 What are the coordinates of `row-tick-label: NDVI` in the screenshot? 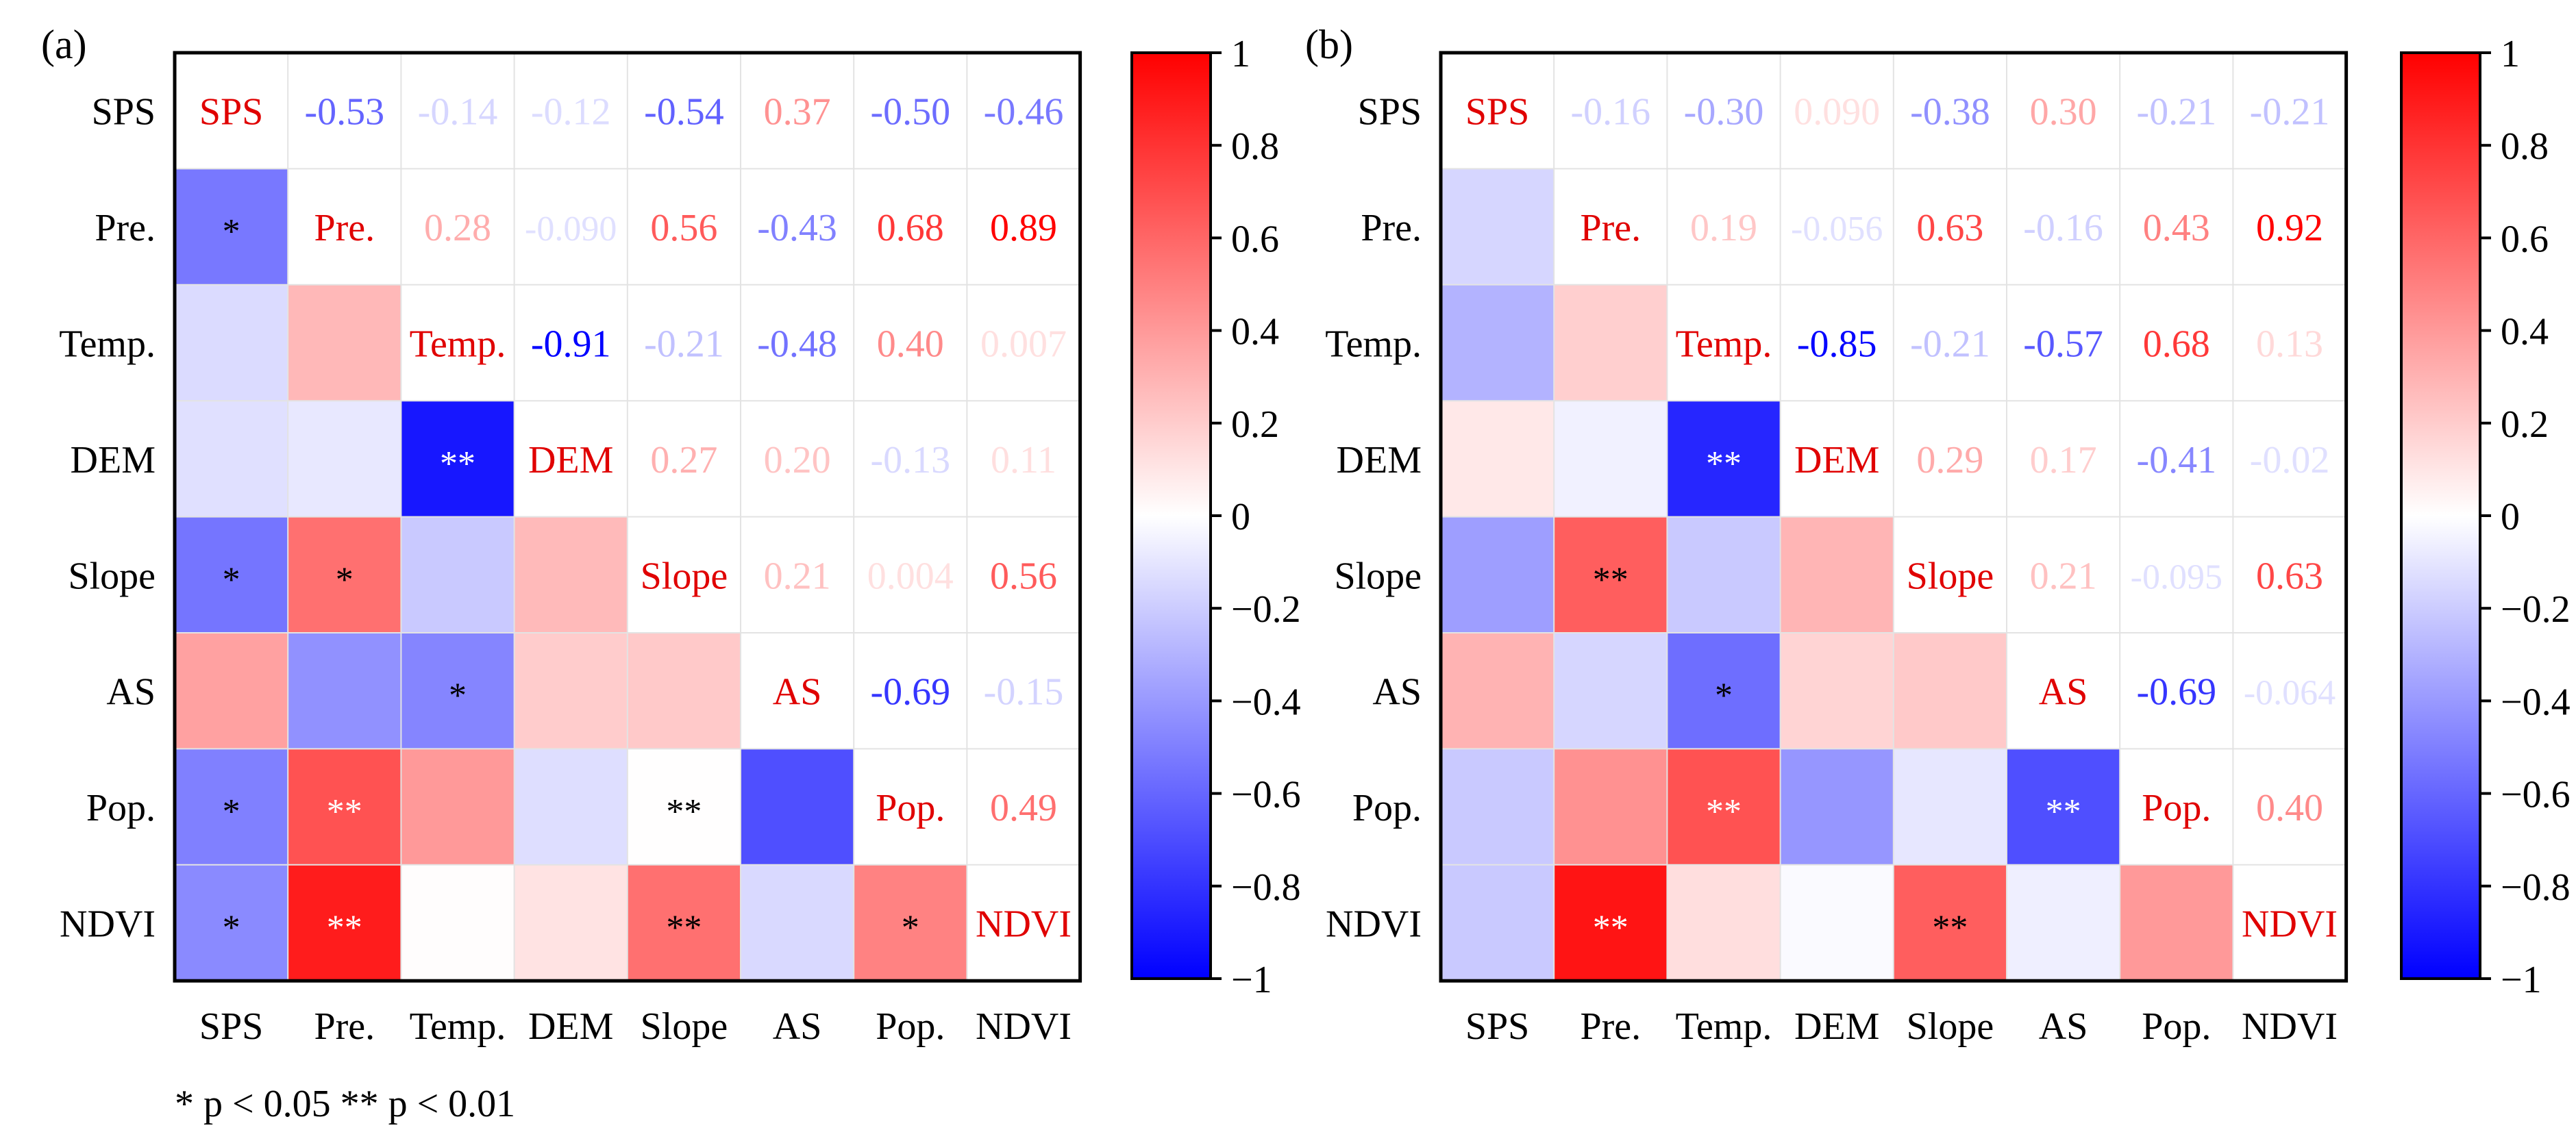 It's located at (108, 924).